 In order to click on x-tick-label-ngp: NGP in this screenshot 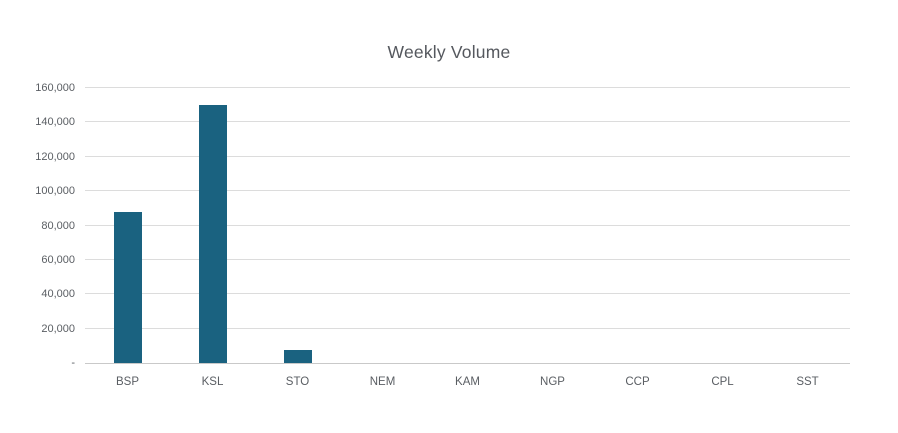, I will do `click(552, 382)`.